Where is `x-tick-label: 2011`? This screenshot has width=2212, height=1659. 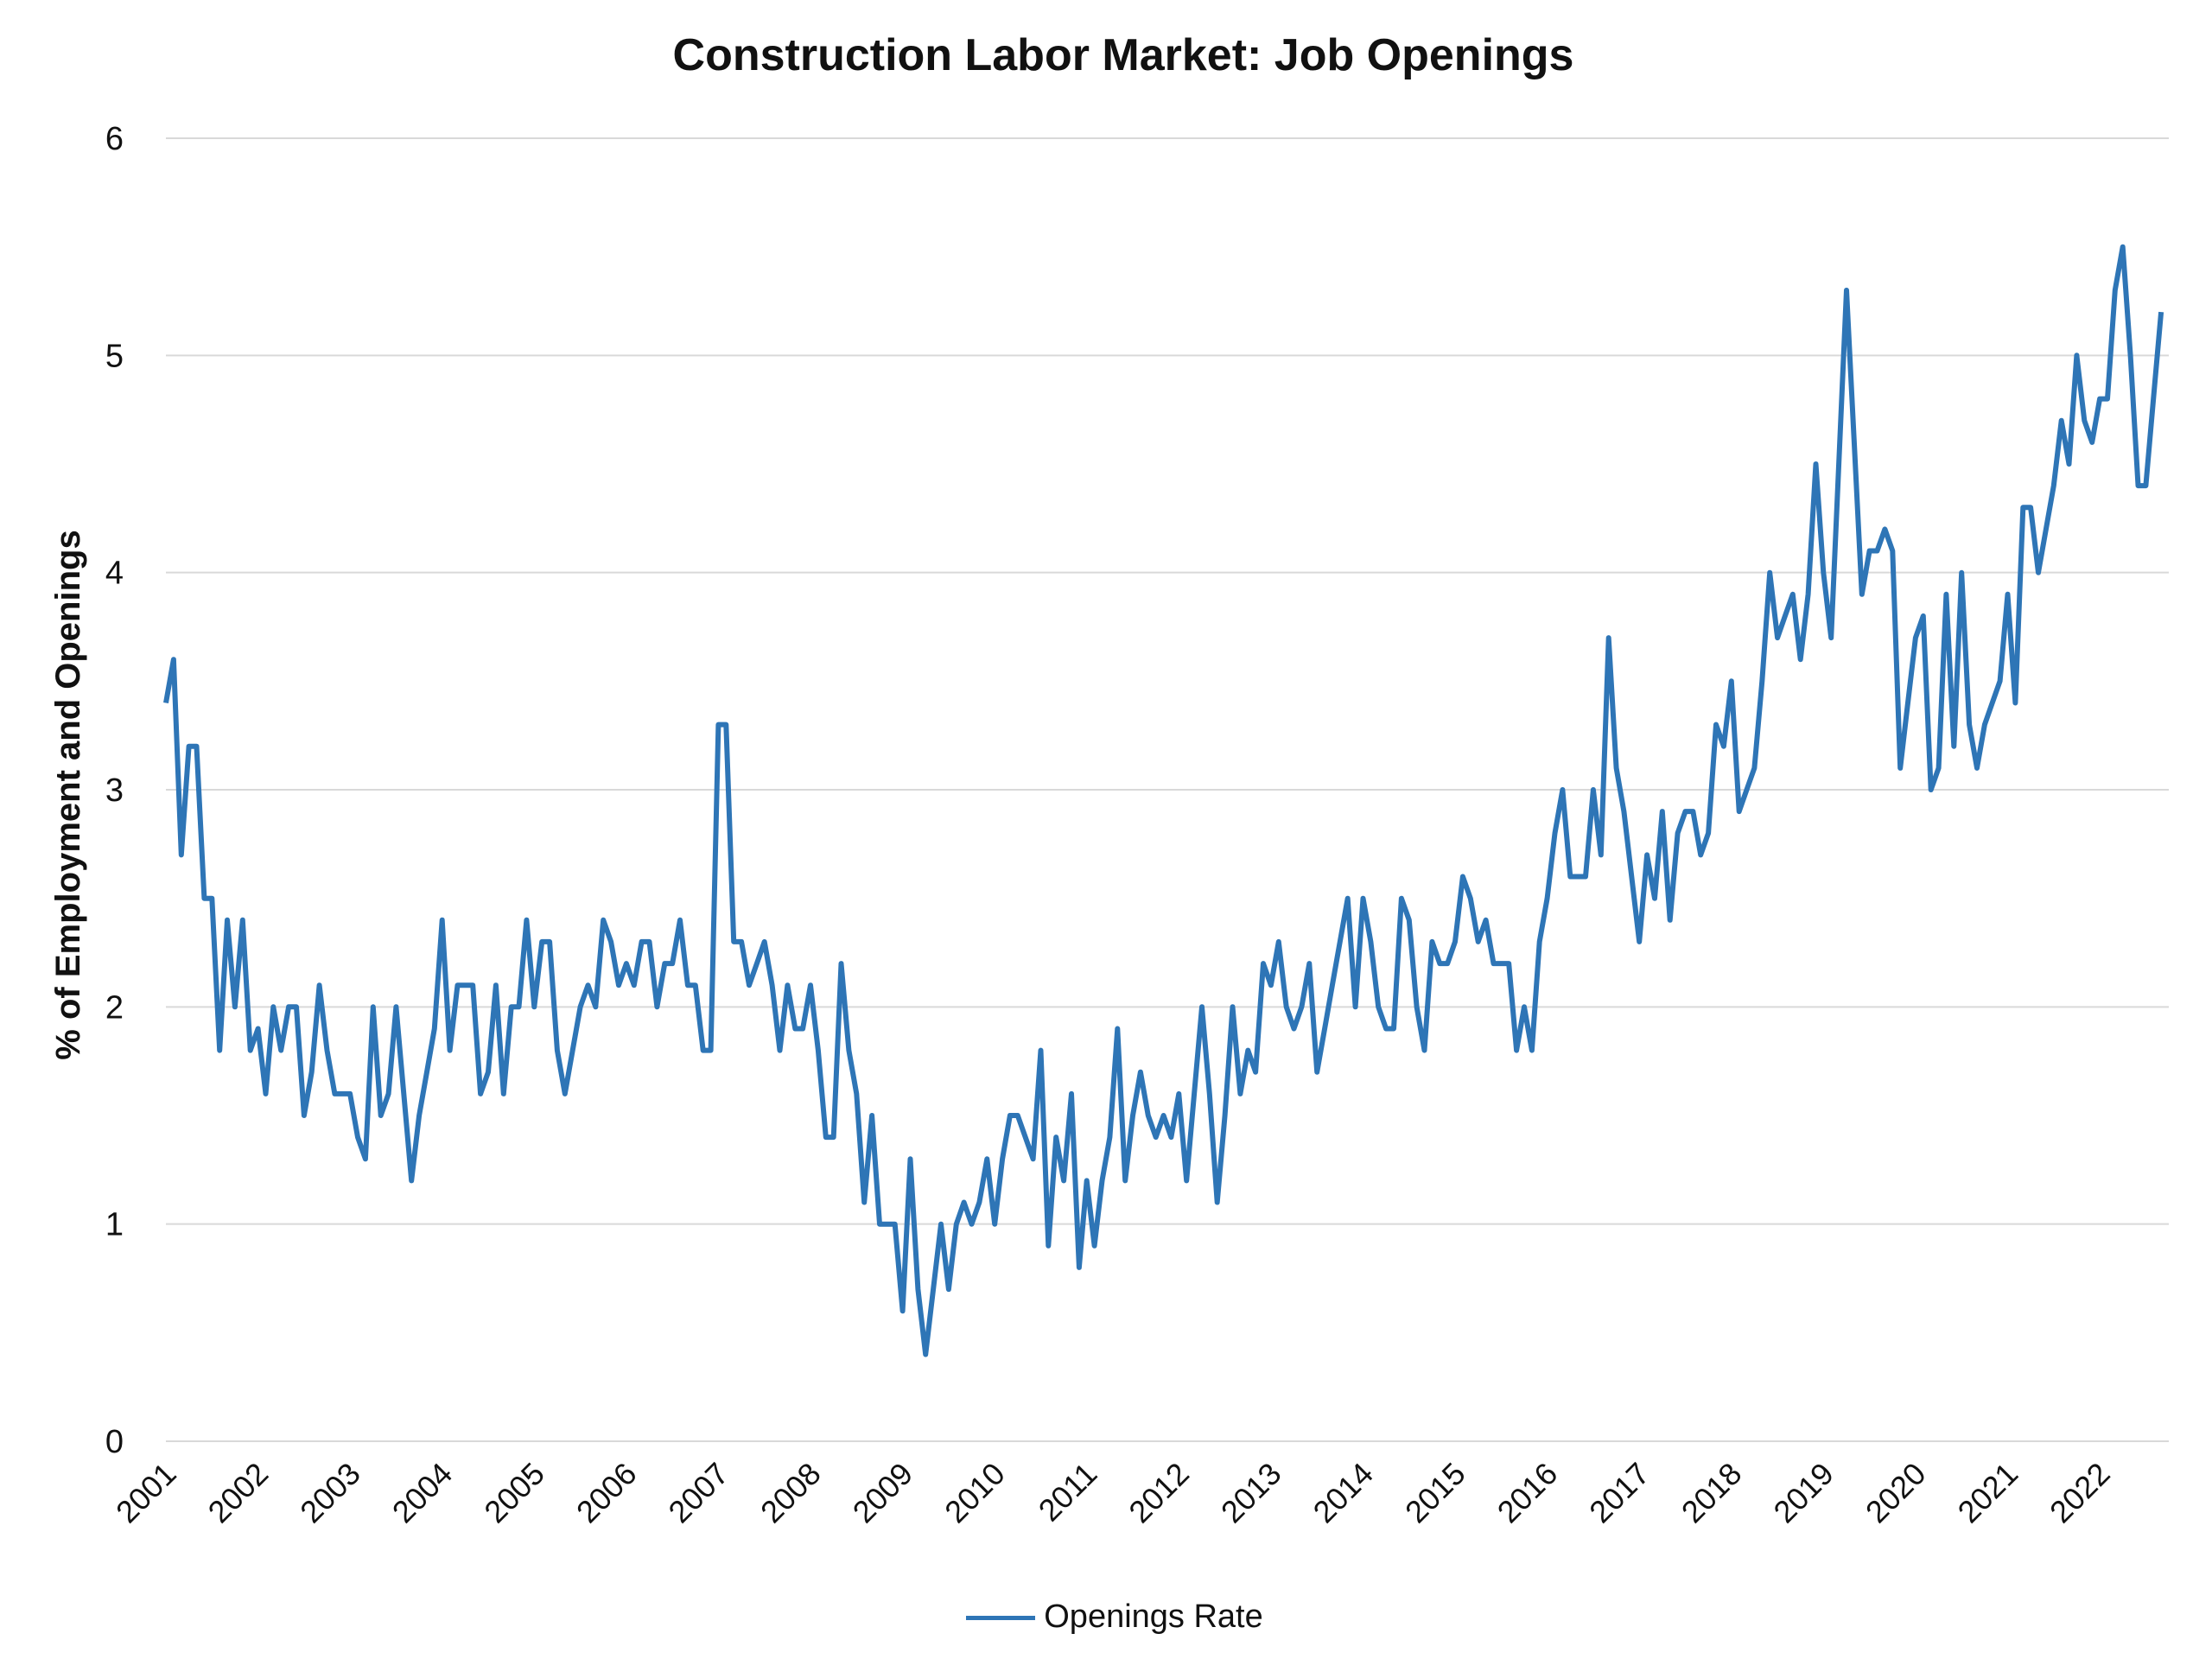 x-tick-label: 2011 is located at coordinates (1068, 1492).